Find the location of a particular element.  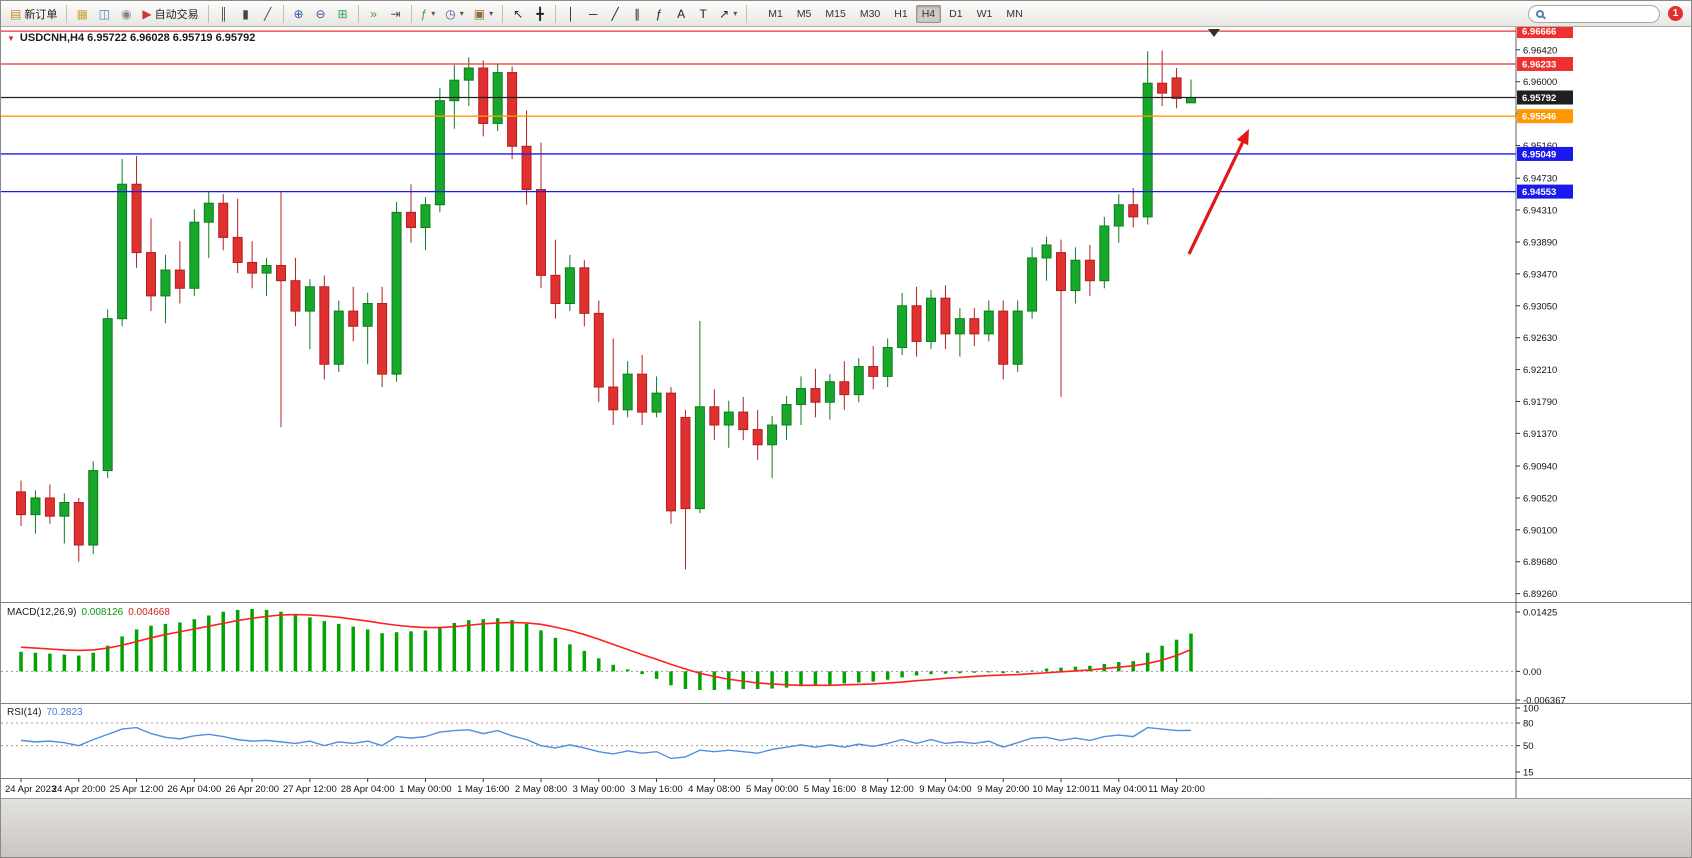

search-icon is located at coordinates (1540, 13).